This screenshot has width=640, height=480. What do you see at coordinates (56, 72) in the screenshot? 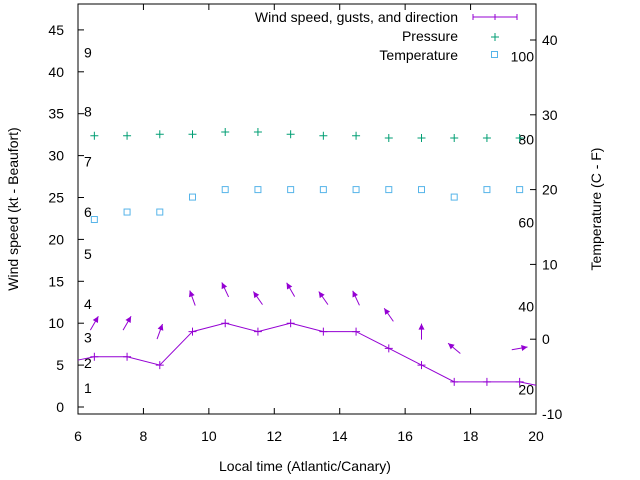
I see `y-tick-label: 40` at bounding box center [56, 72].